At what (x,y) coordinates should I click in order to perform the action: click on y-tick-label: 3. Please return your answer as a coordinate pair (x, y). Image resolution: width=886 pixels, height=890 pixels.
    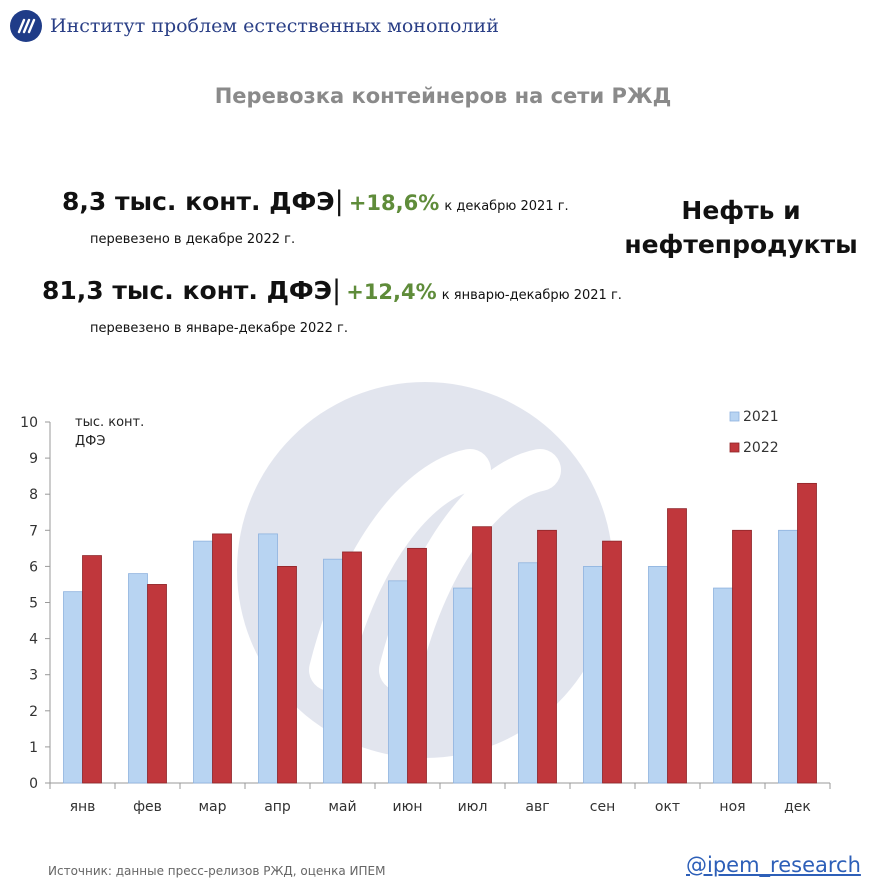
    Looking at the image, I should click on (33, 676).